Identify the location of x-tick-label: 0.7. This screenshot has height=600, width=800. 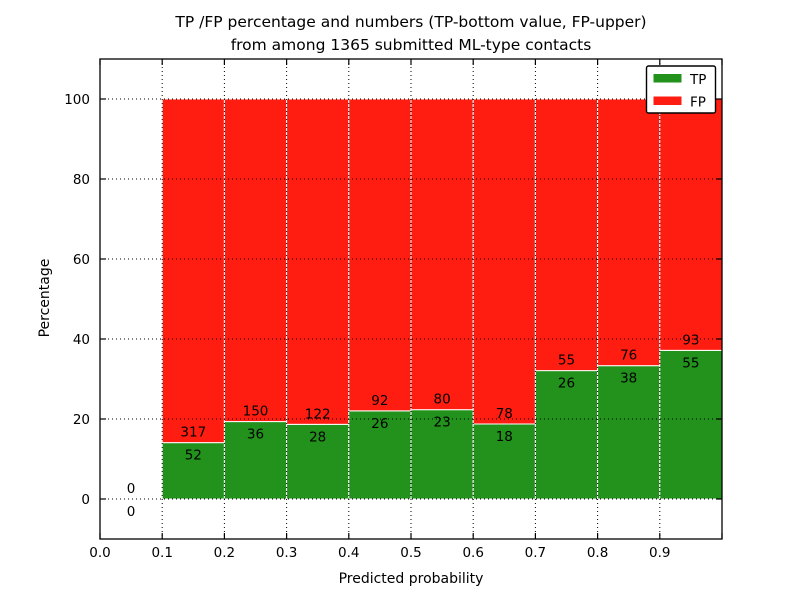
(535, 553).